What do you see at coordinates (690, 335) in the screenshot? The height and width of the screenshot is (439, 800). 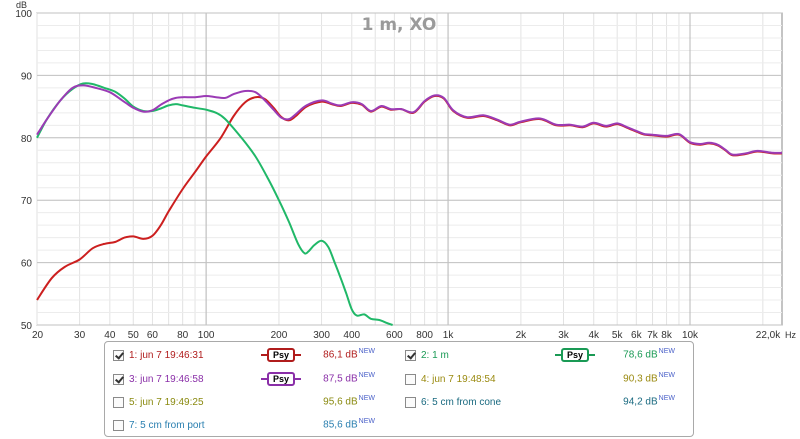 I see `x-tick-label: 10k` at bounding box center [690, 335].